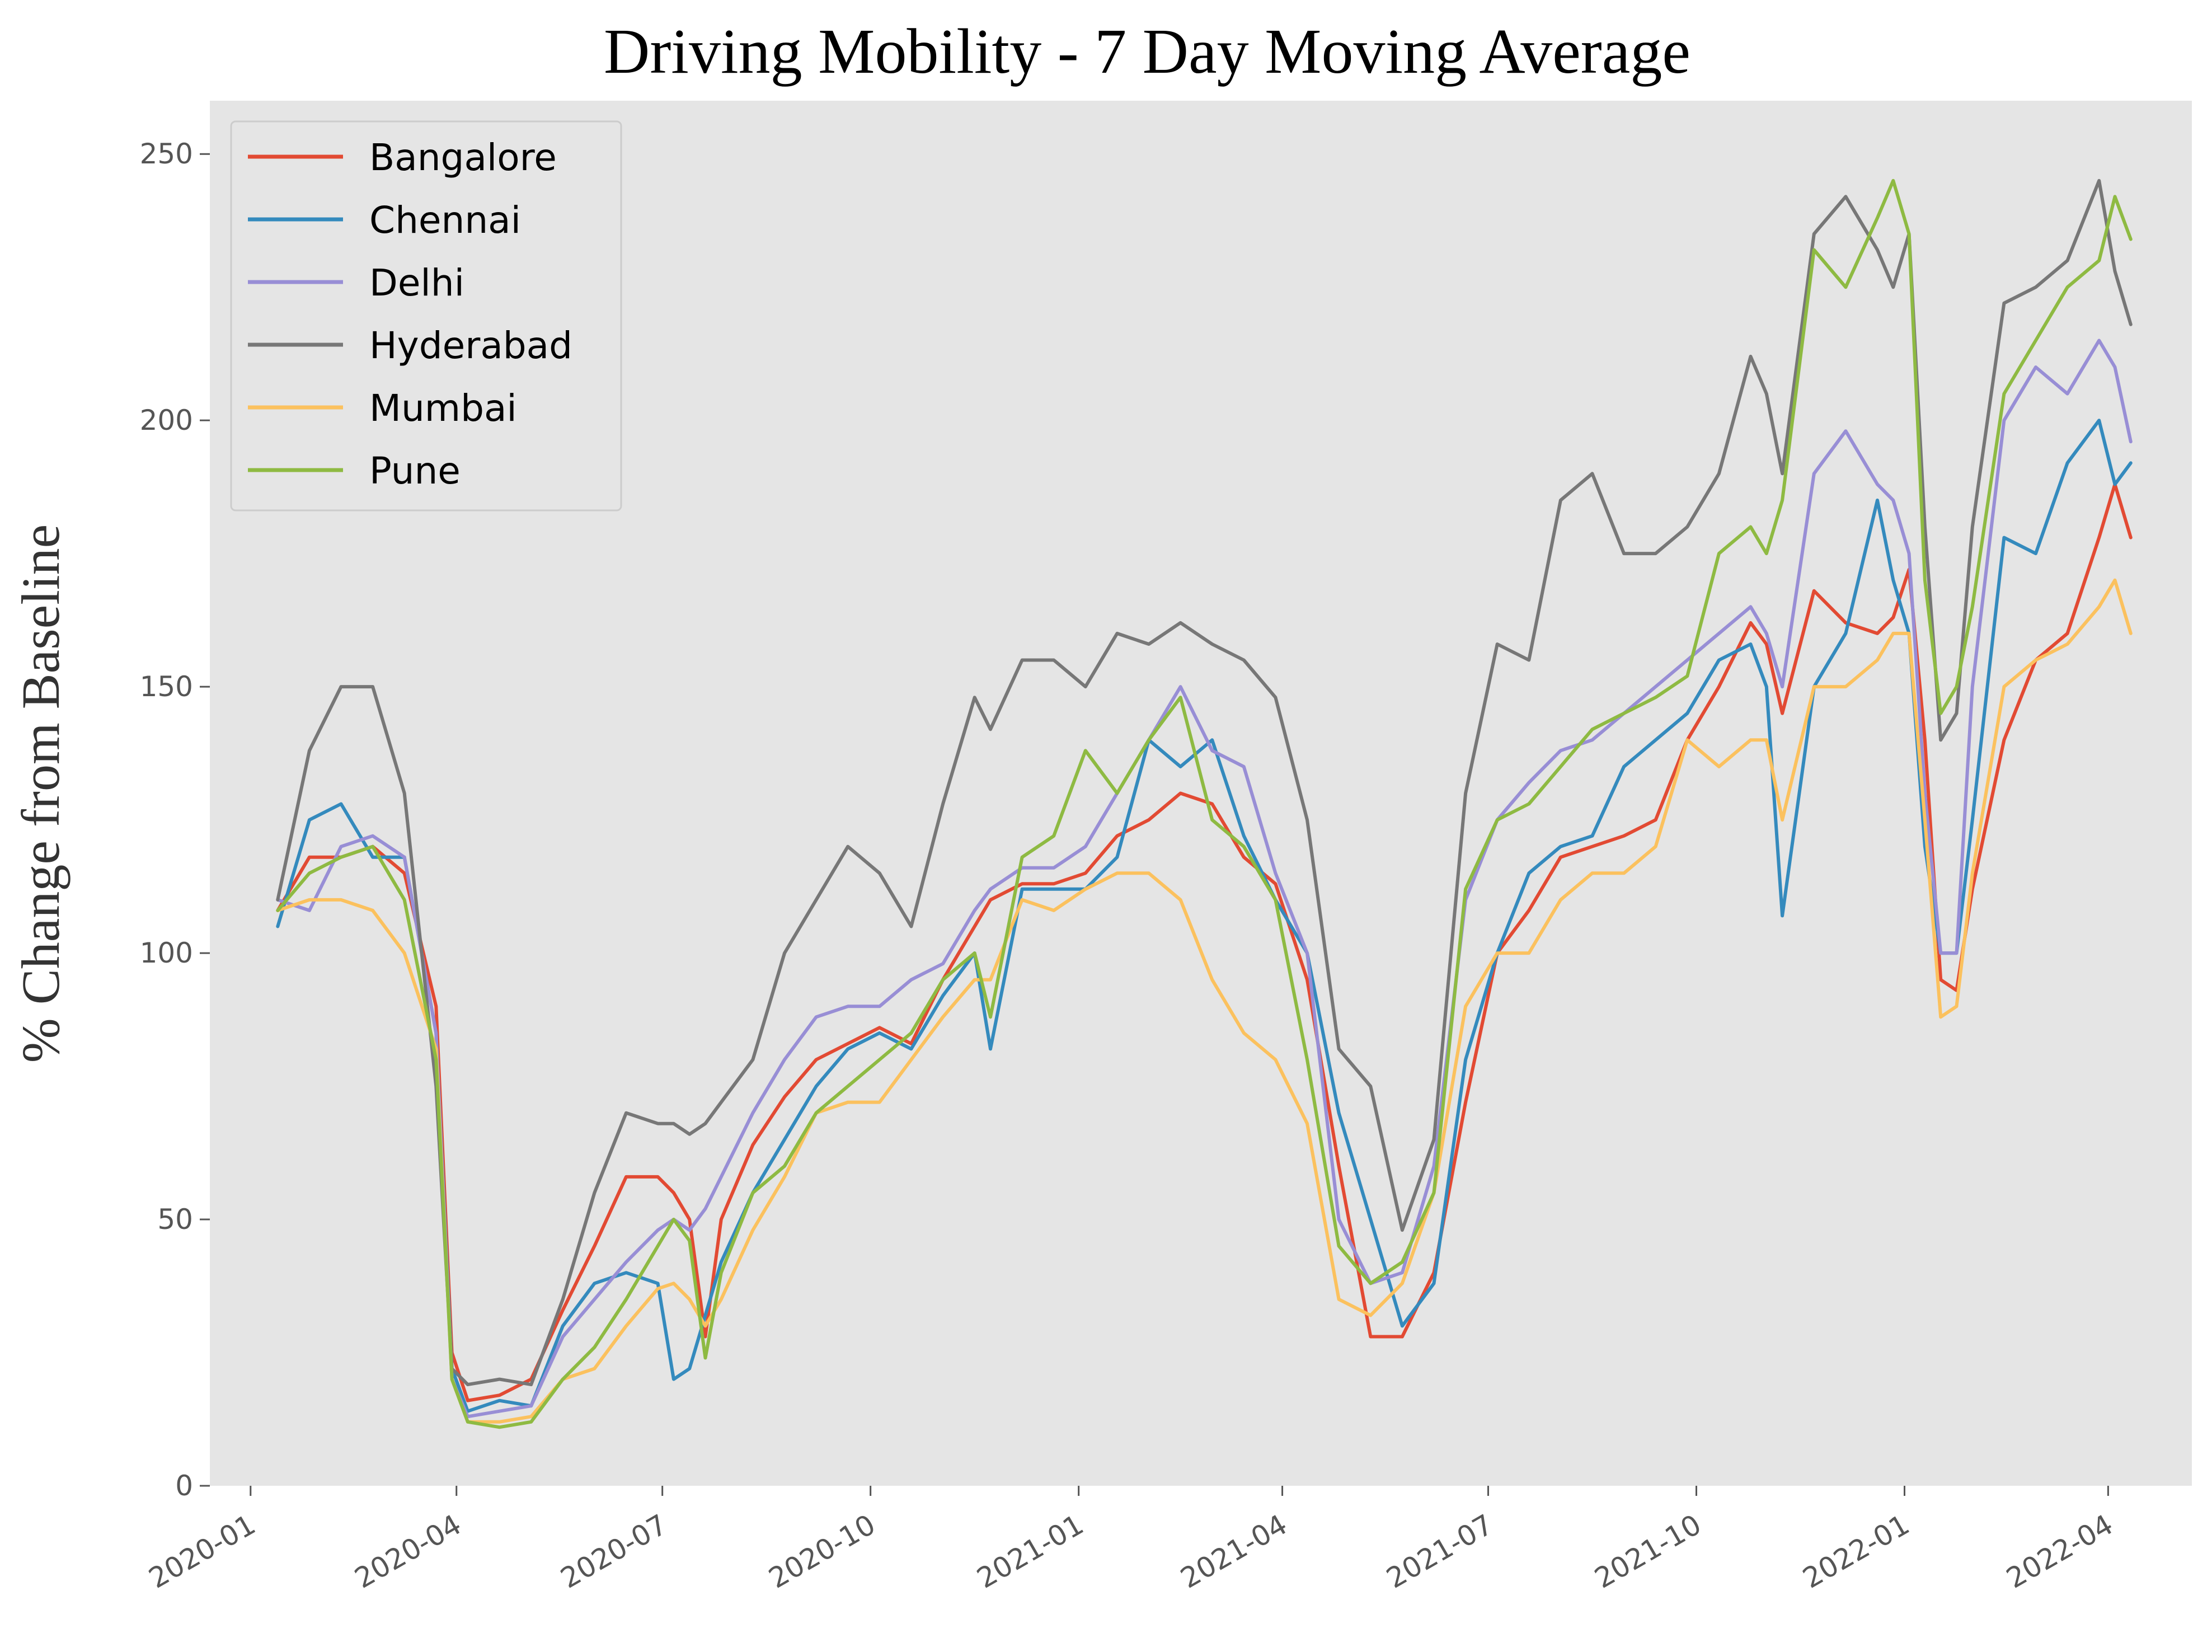 This screenshot has height=1652, width=2212. Describe the element at coordinates (41, 793) in the screenshot. I see `y-axis-label: % Change from Baseline` at that location.